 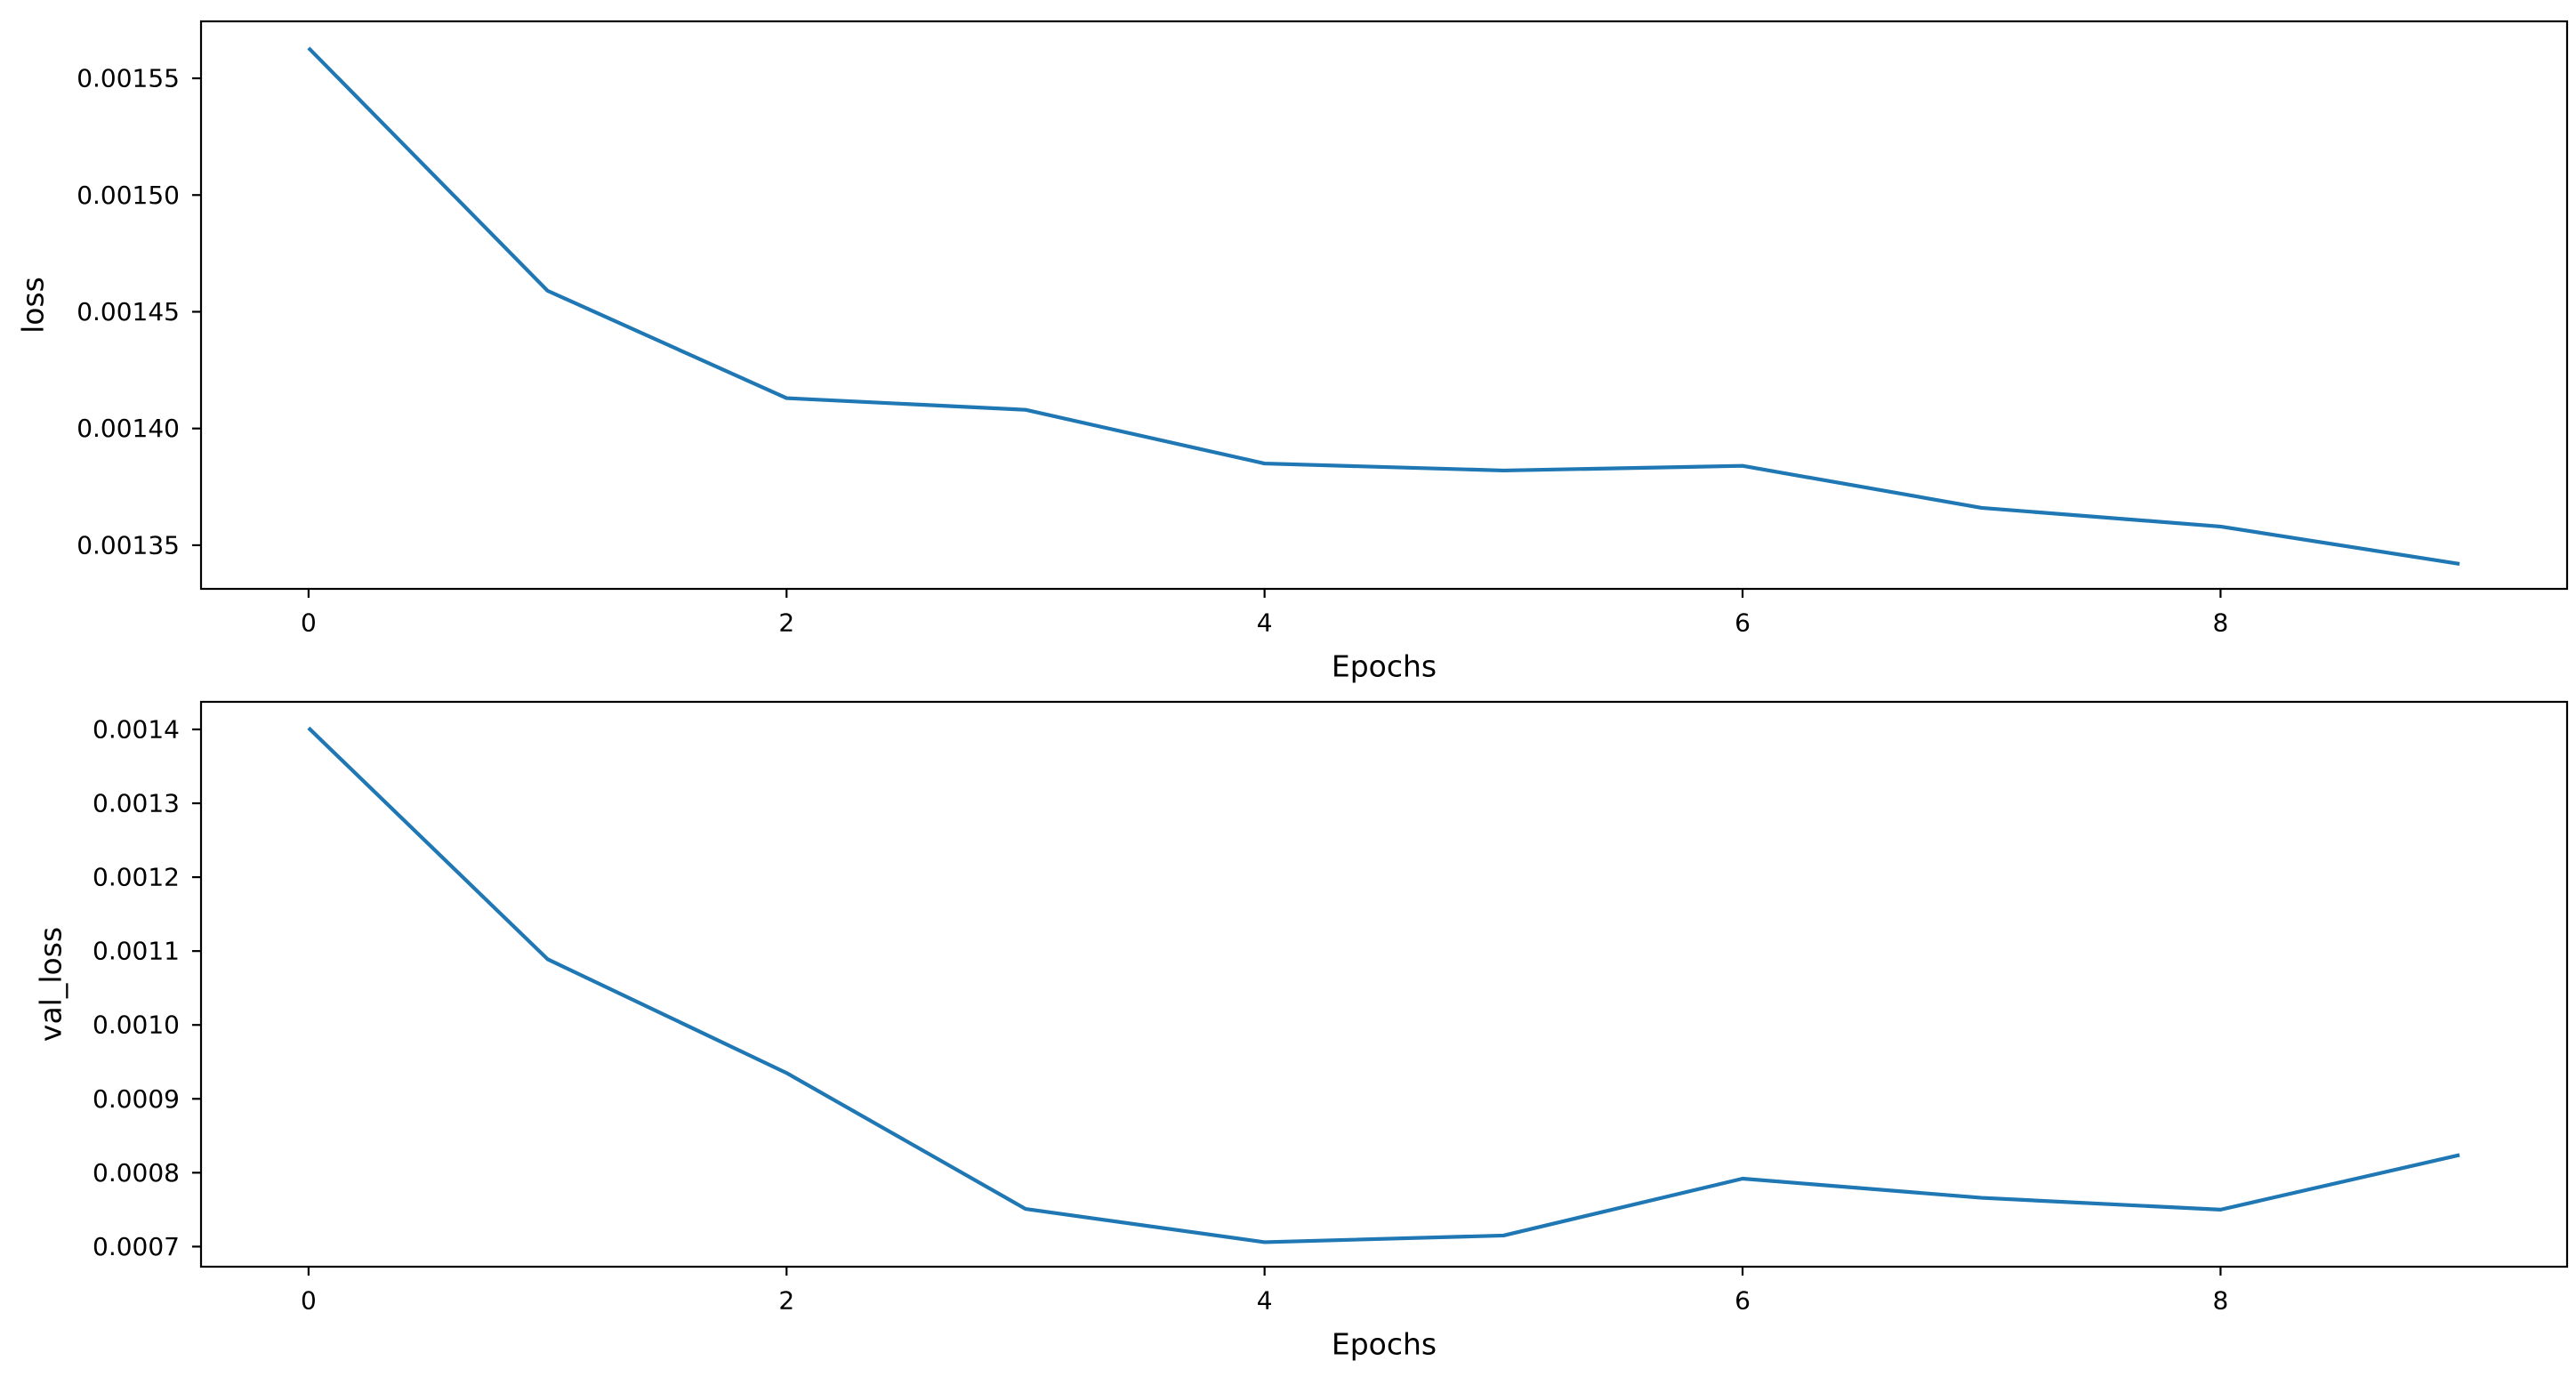 What do you see at coordinates (1384, 1345) in the screenshot?
I see `val-loss-xaxis-label: Epochs` at bounding box center [1384, 1345].